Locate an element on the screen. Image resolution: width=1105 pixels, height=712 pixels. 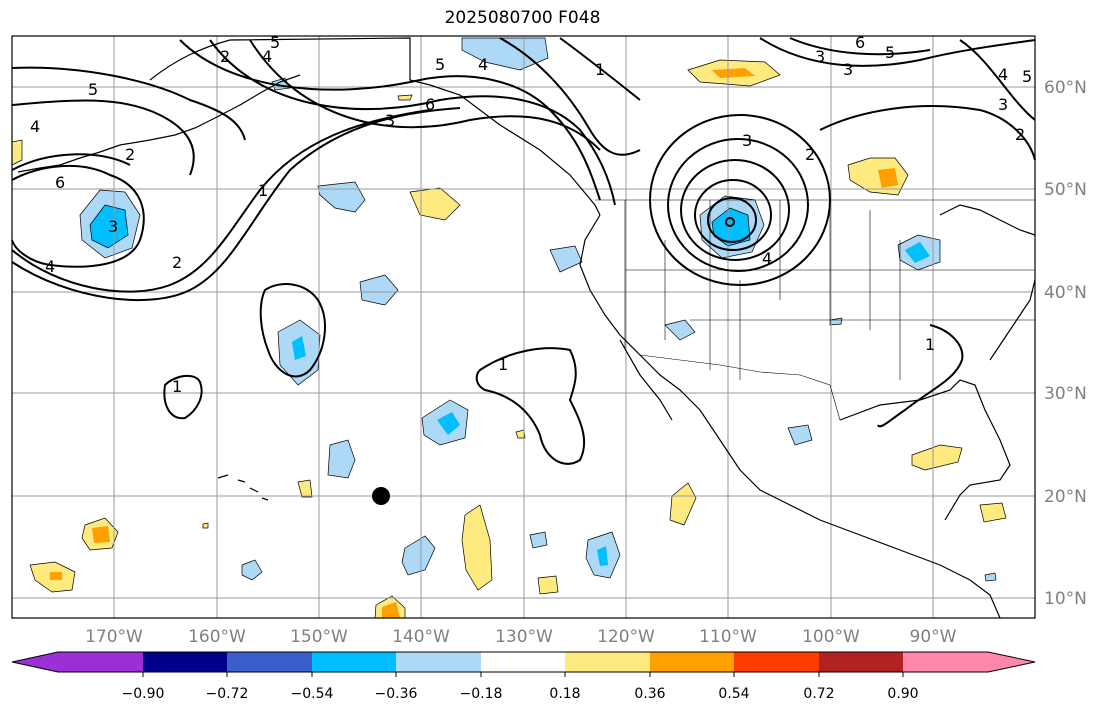
colorbar-tick-label: 0.18 is located at coordinates (564, 694).